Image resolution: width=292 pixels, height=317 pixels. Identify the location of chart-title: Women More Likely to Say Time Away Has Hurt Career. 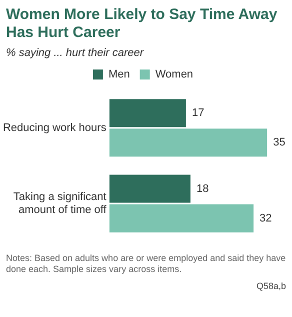
(142, 24).